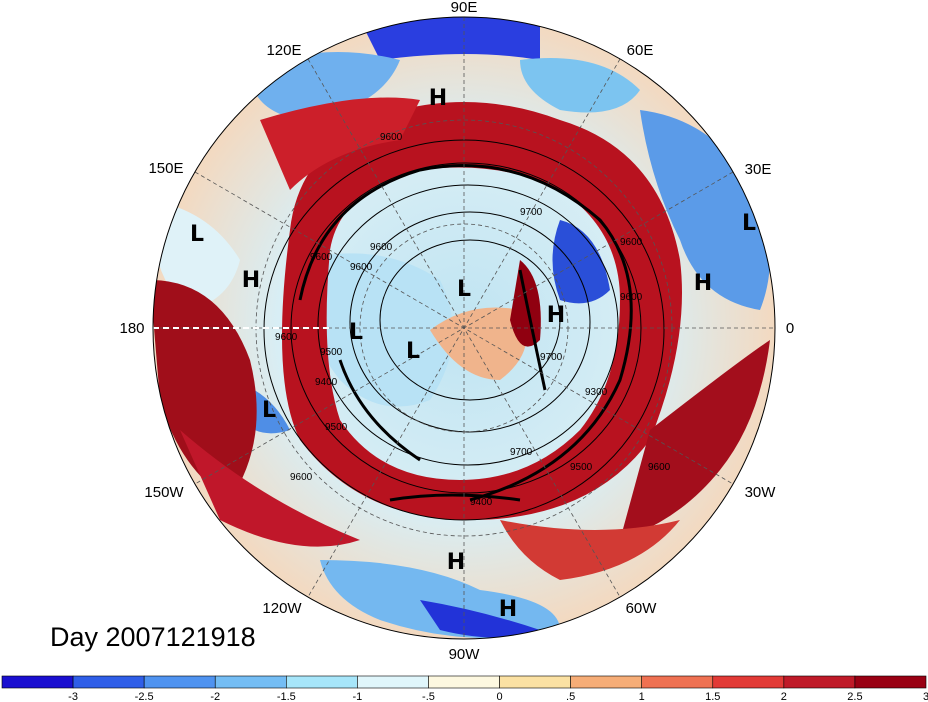 This screenshot has width=928, height=702. Describe the element at coordinates (761, 492) in the screenshot. I see `lon-label-30w: 30W` at that location.